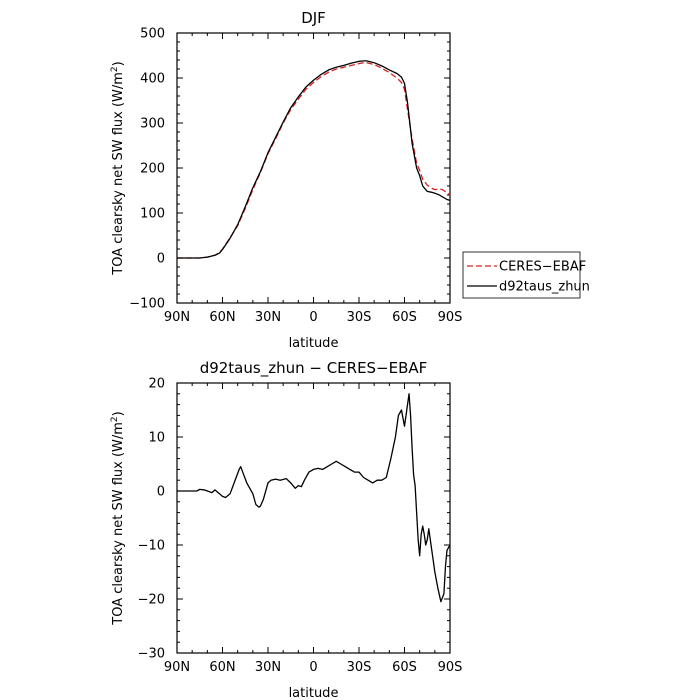 The width and height of the screenshot is (700, 700). What do you see at coordinates (151, 654) in the screenshot?
I see `y-tick-label: −30` at bounding box center [151, 654].